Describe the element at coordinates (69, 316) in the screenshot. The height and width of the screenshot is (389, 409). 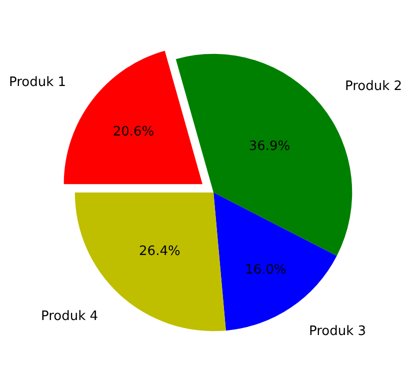
I see `slice-label: Produk 4` at that location.